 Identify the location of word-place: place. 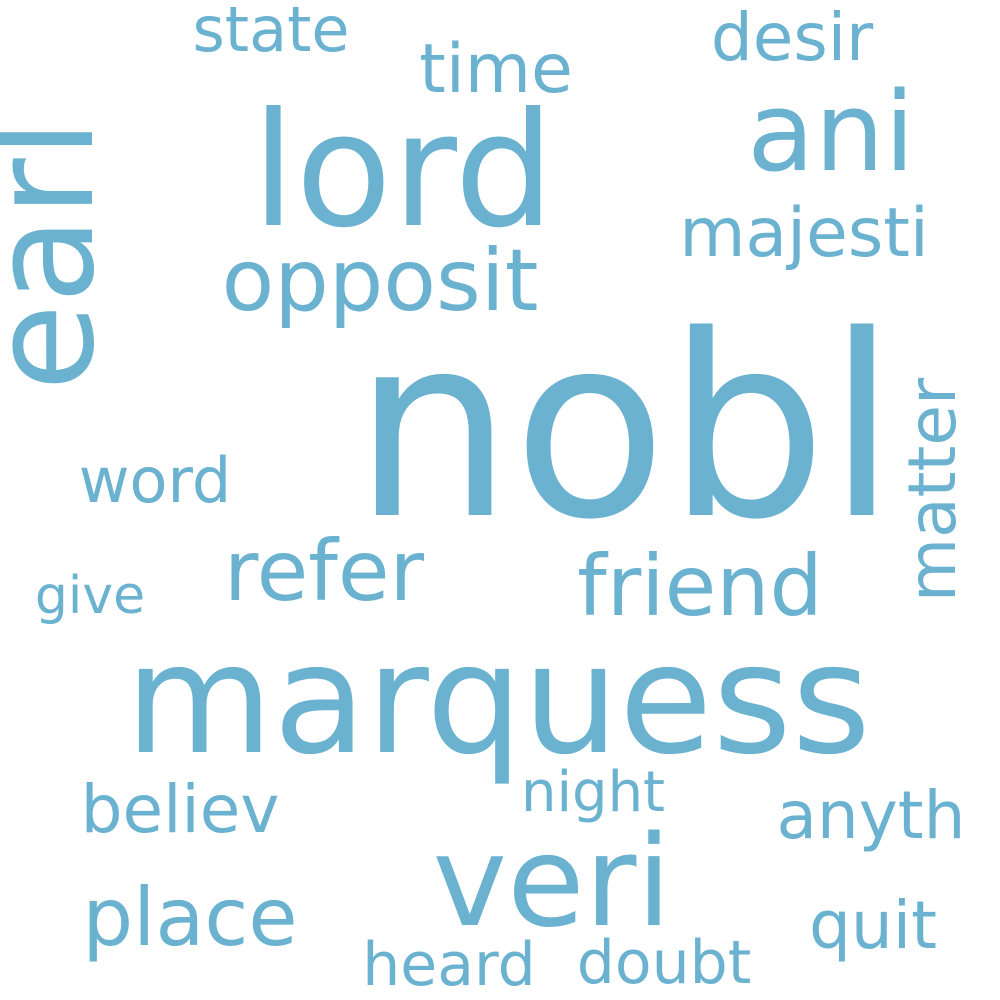
(189, 917).